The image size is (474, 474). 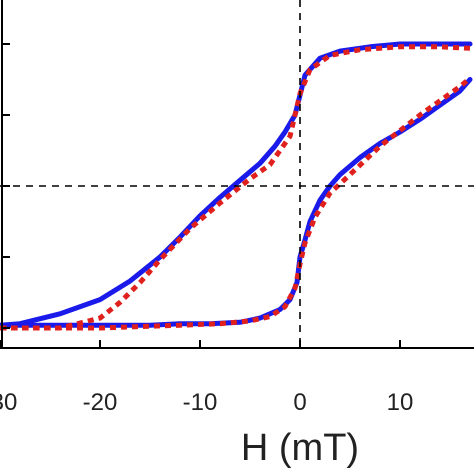 What do you see at coordinates (400, 402) in the screenshot?
I see `x-tick-label: 10` at bounding box center [400, 402].